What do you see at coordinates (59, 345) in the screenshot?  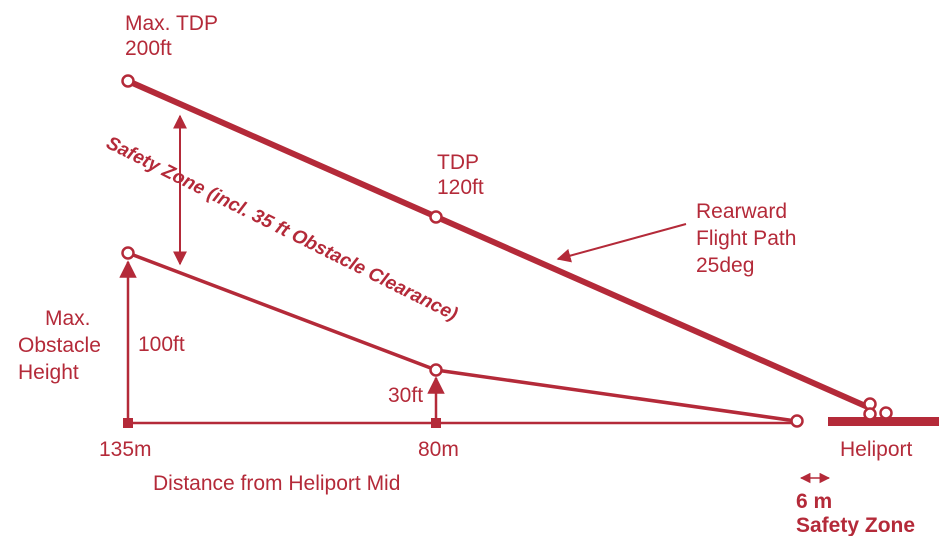 I see `max-obstacle-label-2: Obstacle` at bounding box center [59, 345].